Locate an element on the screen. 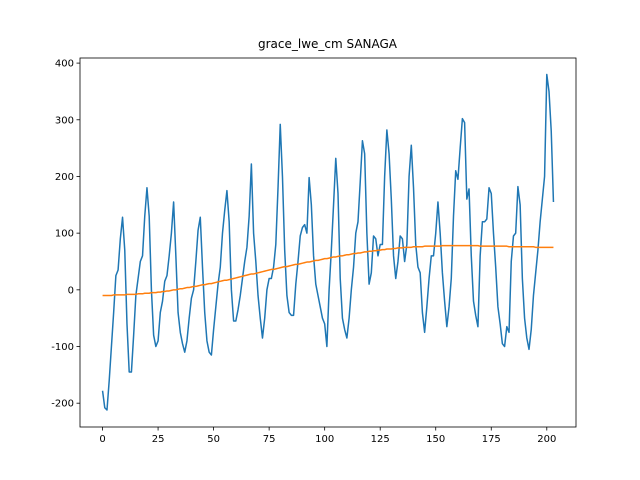 The height and width of the screenshot is (480, 640). chart-title: grace_lwe_cm SANAGA is located at coordinates (328, 44).